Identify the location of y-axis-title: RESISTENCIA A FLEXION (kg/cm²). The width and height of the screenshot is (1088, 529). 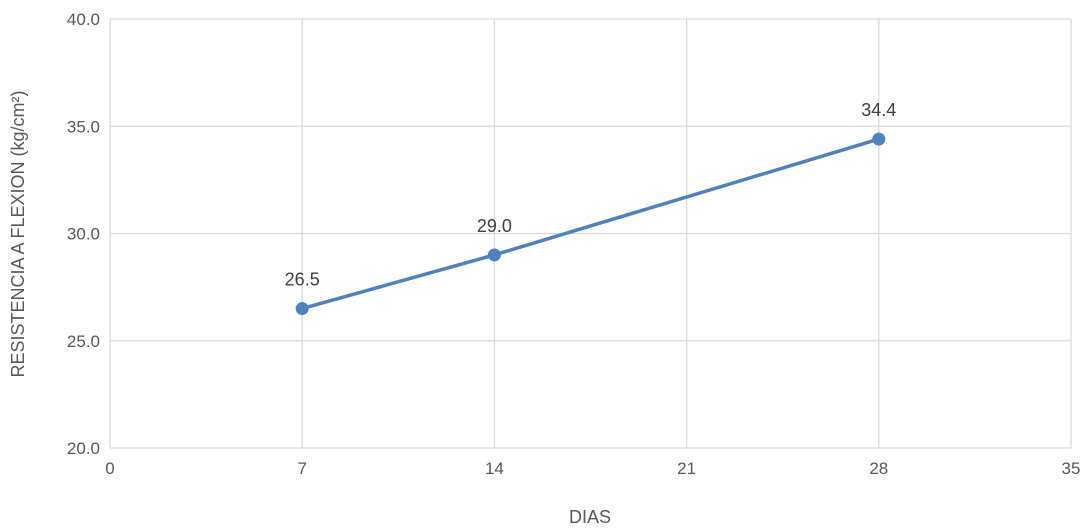
(18, 233).